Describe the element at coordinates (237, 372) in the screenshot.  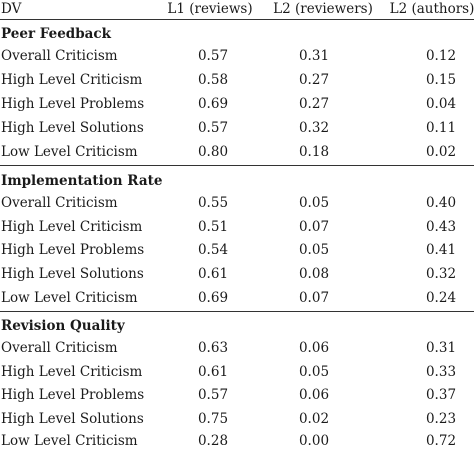
I see `table-row: High Level Criticism 0.61 0.05 0.33` at that location.